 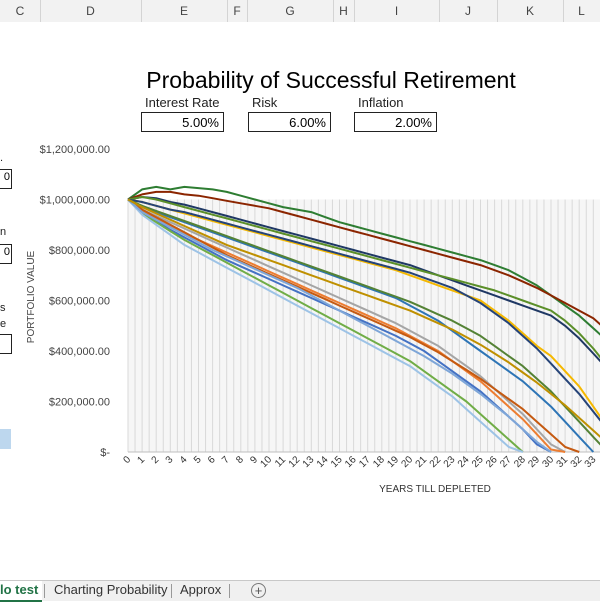 What do you see at coordinates (226, 460) in the screenshot?
I see `x-tick-label: 7` at bounding box center [226, 460].